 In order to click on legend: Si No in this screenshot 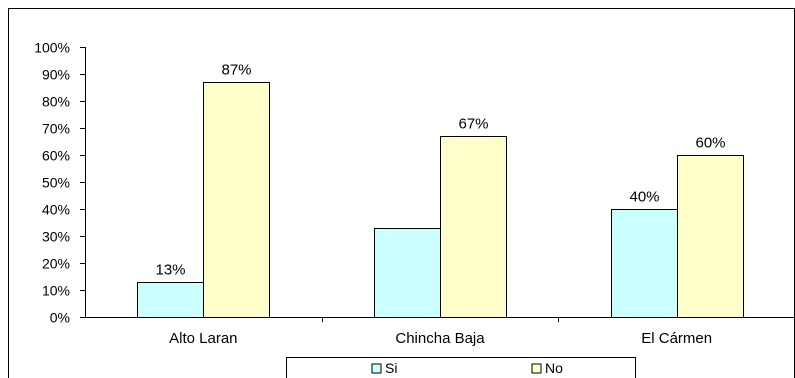, I will do `click(461, 367)`.